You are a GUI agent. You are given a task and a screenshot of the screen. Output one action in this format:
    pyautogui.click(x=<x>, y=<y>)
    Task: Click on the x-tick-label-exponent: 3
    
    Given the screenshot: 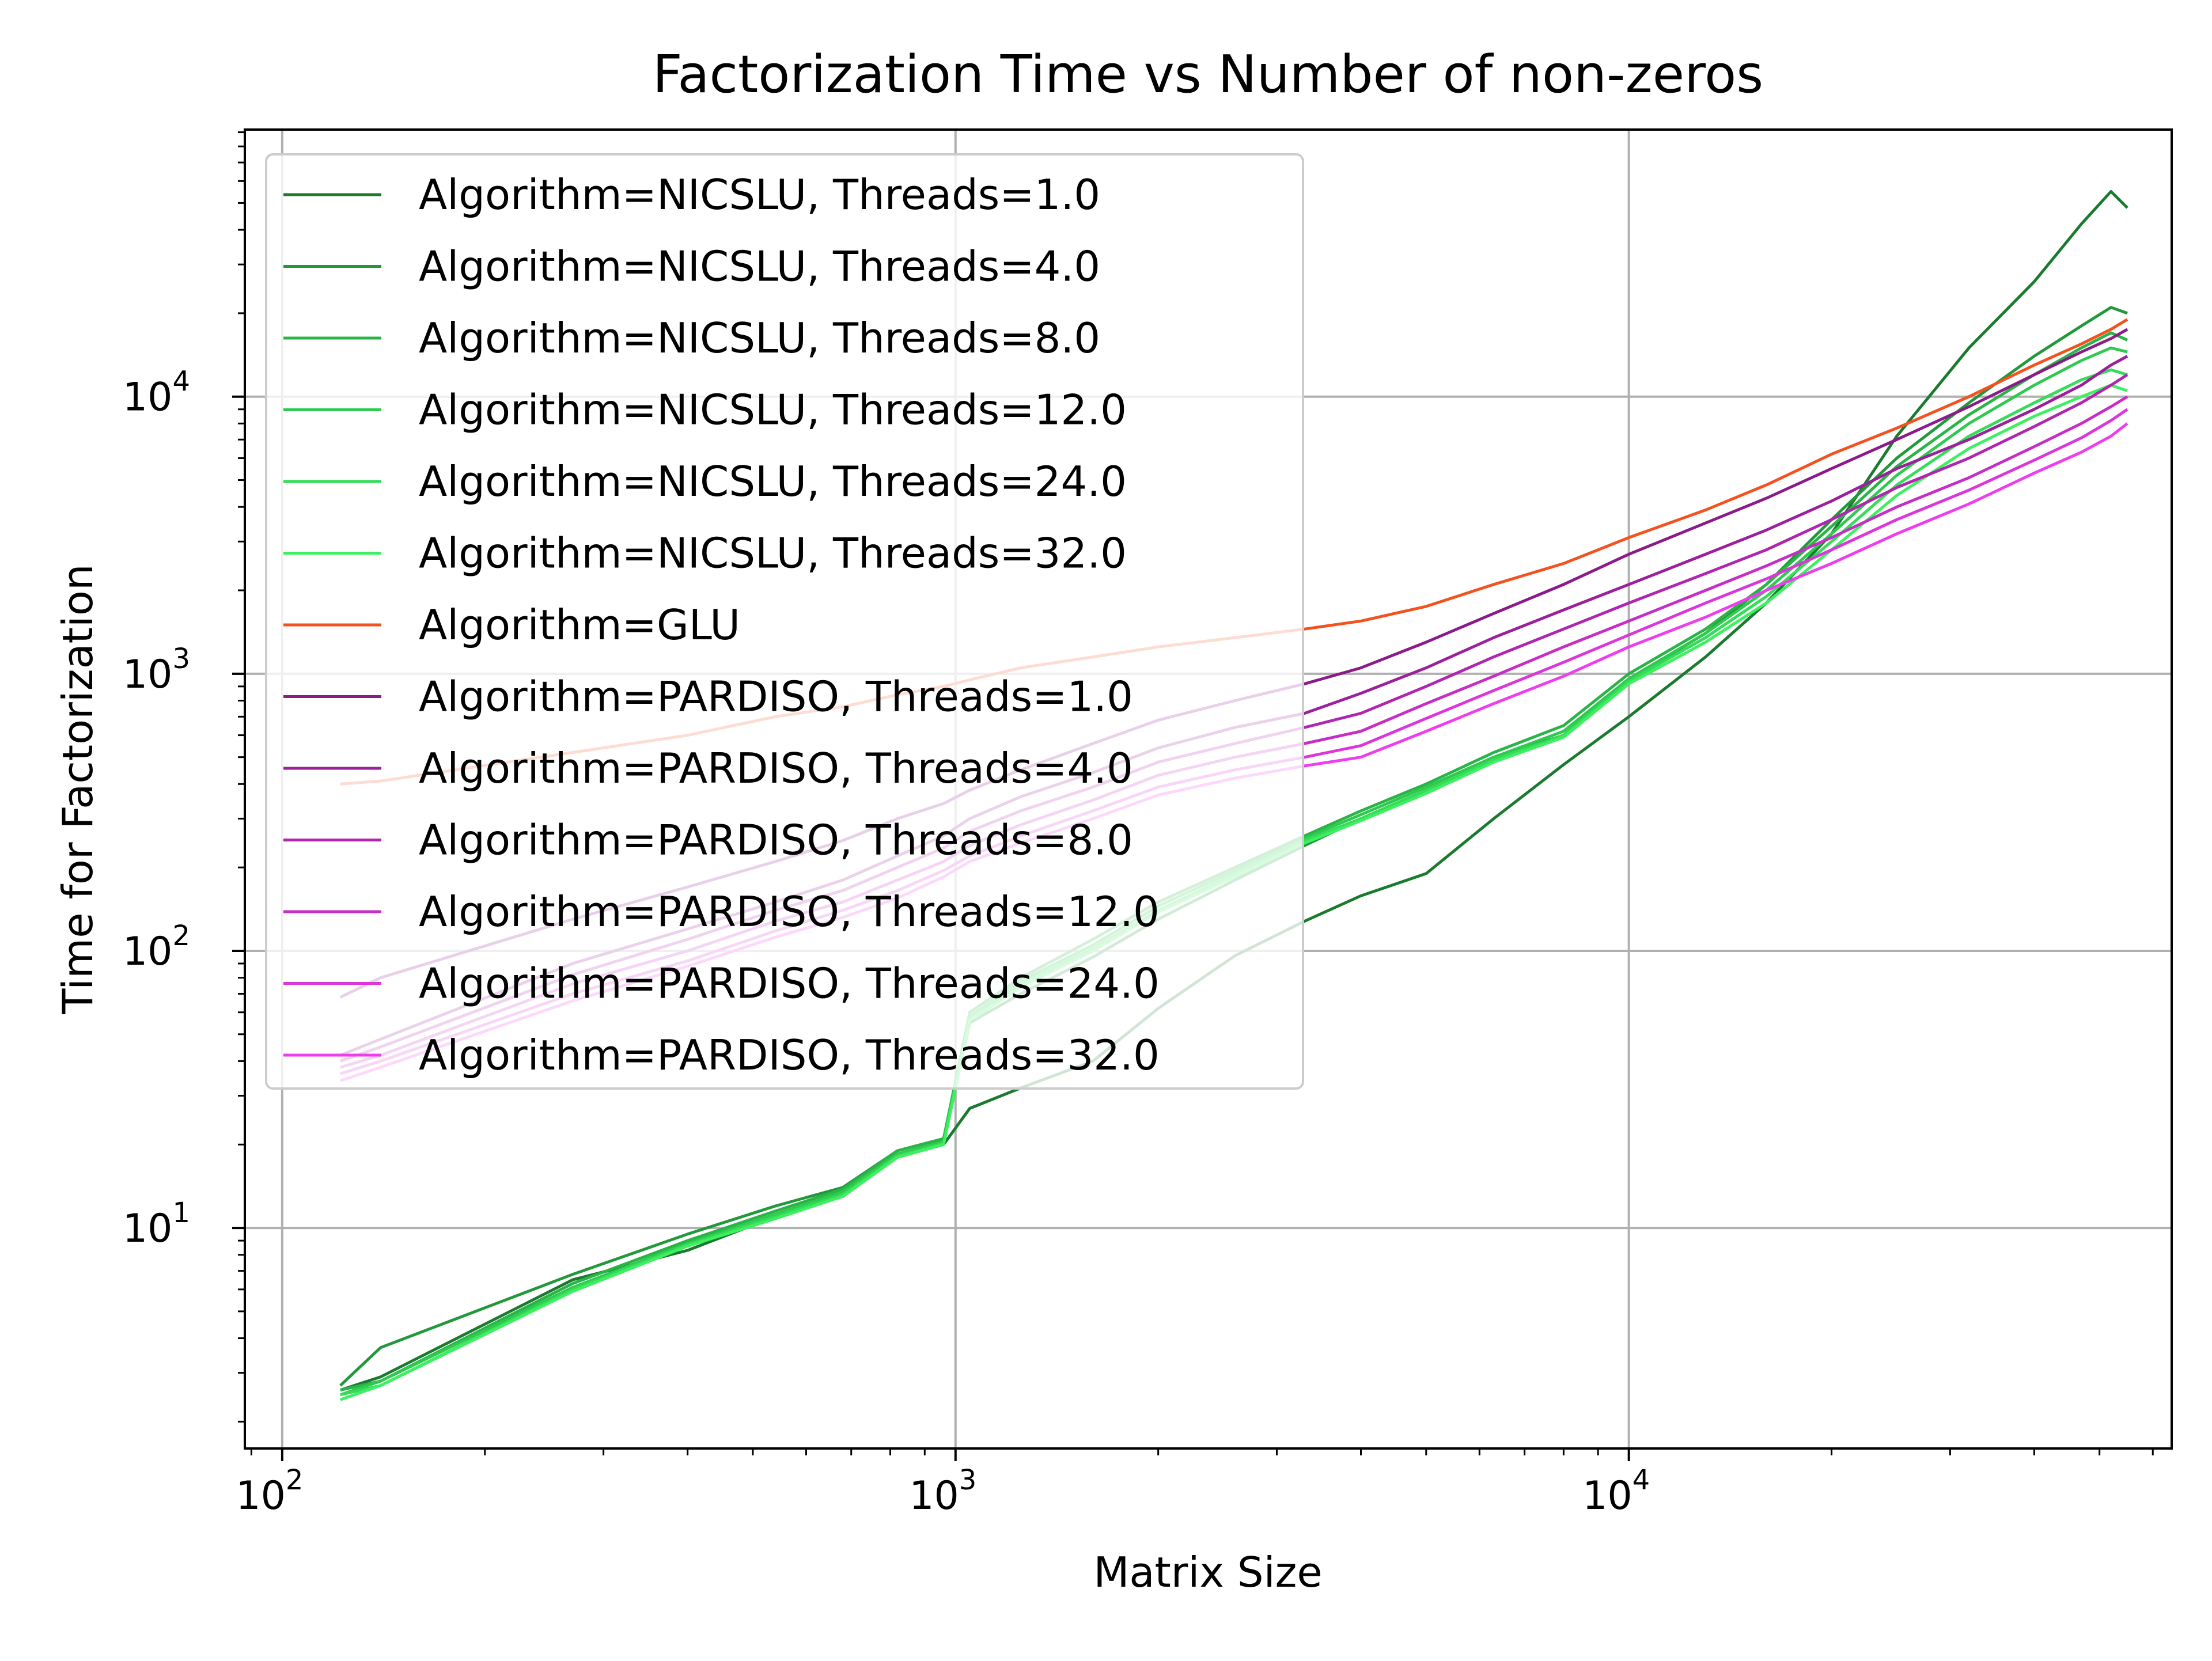 What is the action you would take?
    pyautogui.click(x=968, y=1480)
    